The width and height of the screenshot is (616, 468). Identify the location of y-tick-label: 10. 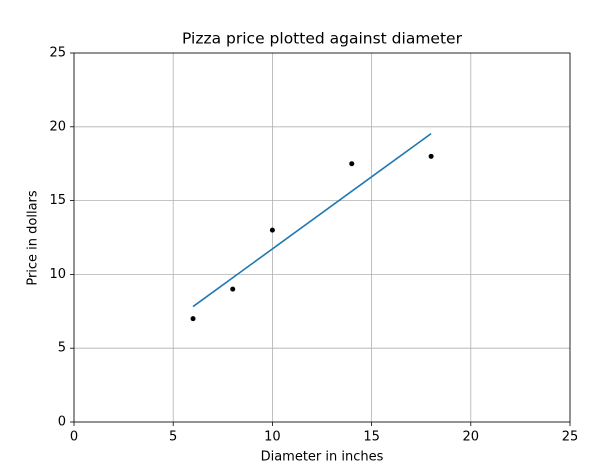
(57, 274).